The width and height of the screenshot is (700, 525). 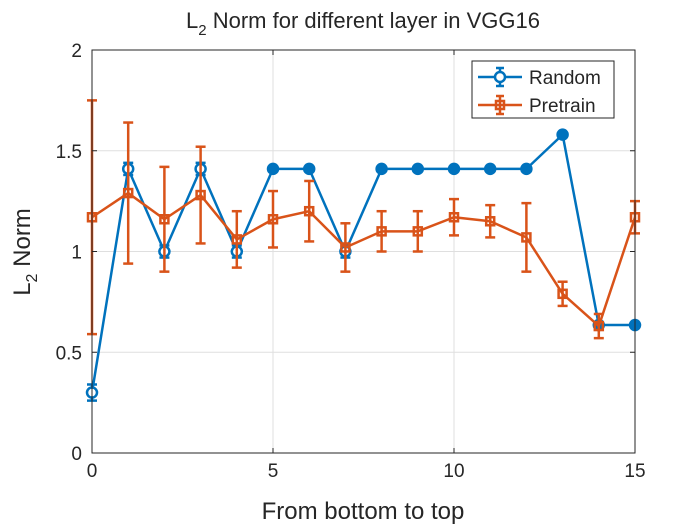 I want to click on y-tick-label: 2, so click(x=76, y=51).